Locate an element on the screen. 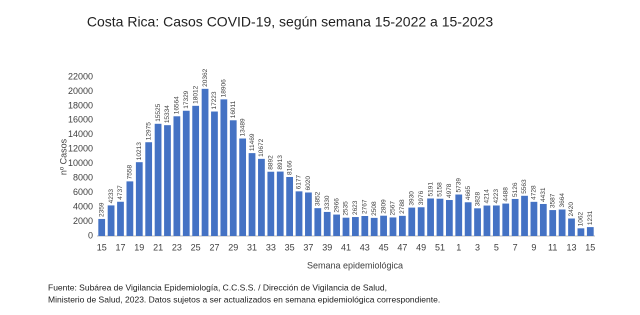 This screenshot has width=640, height=315. y-tick-label: 10000 is located at coordinates (80, 163).